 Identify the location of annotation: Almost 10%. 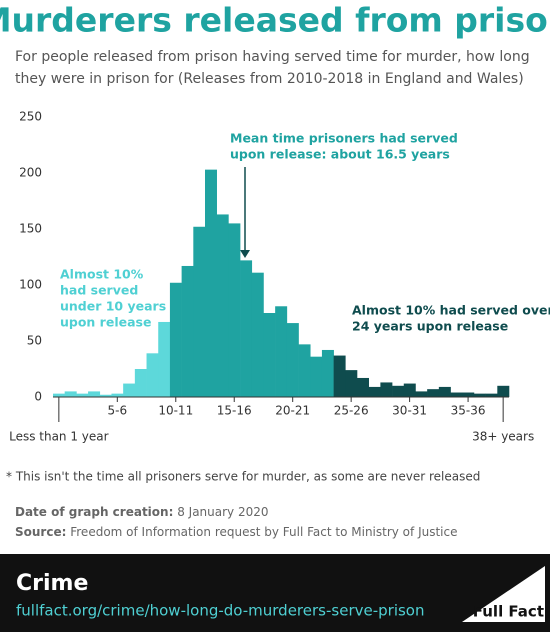
(102, 274).